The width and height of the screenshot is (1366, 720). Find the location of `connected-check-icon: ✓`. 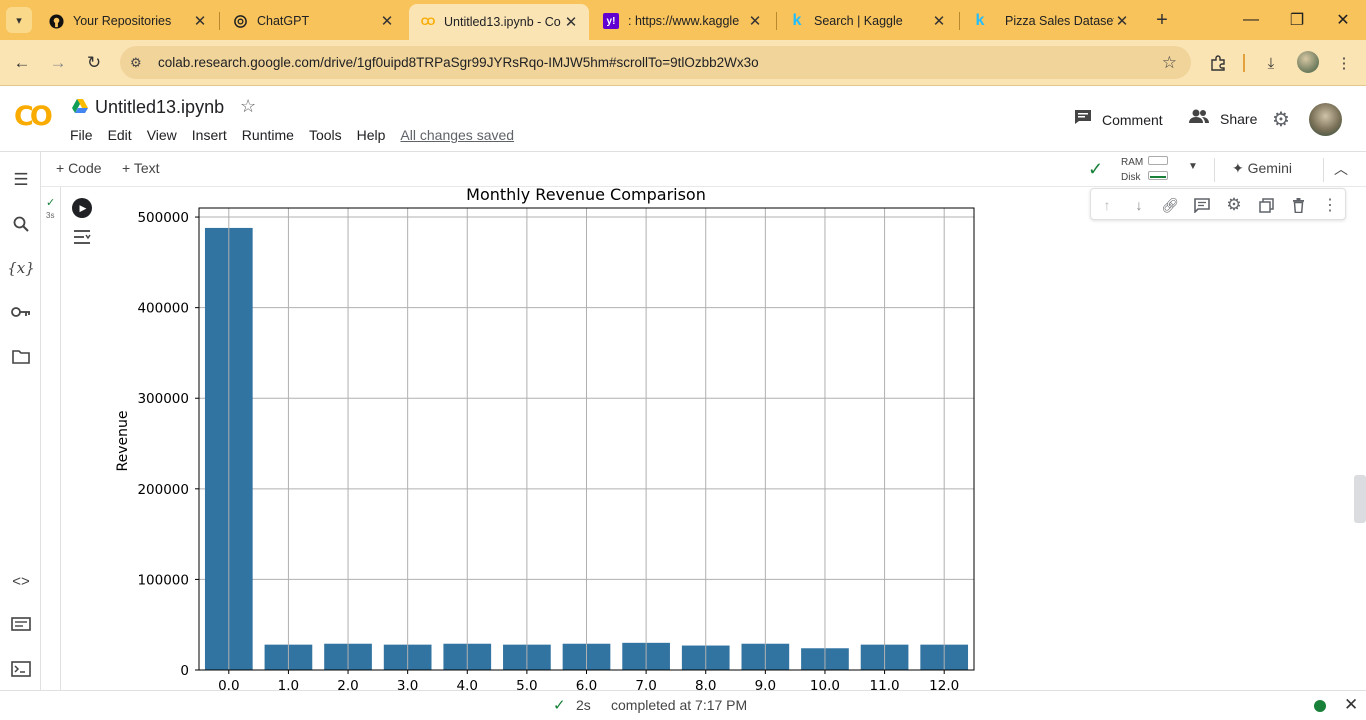

connected-check-icon: ✓ is located at coordinates (1096, 169).